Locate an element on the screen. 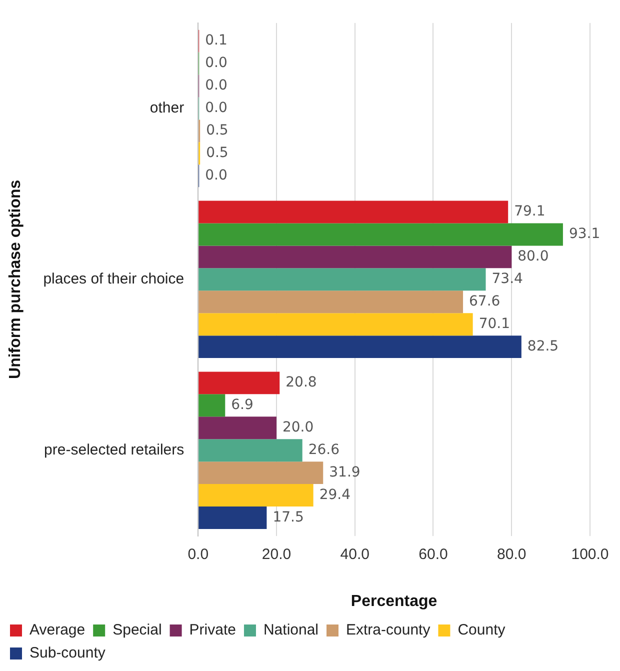 The image size is (620, 671). y-axis-title: Uniform purchase options is located at coordinates (15, 279).